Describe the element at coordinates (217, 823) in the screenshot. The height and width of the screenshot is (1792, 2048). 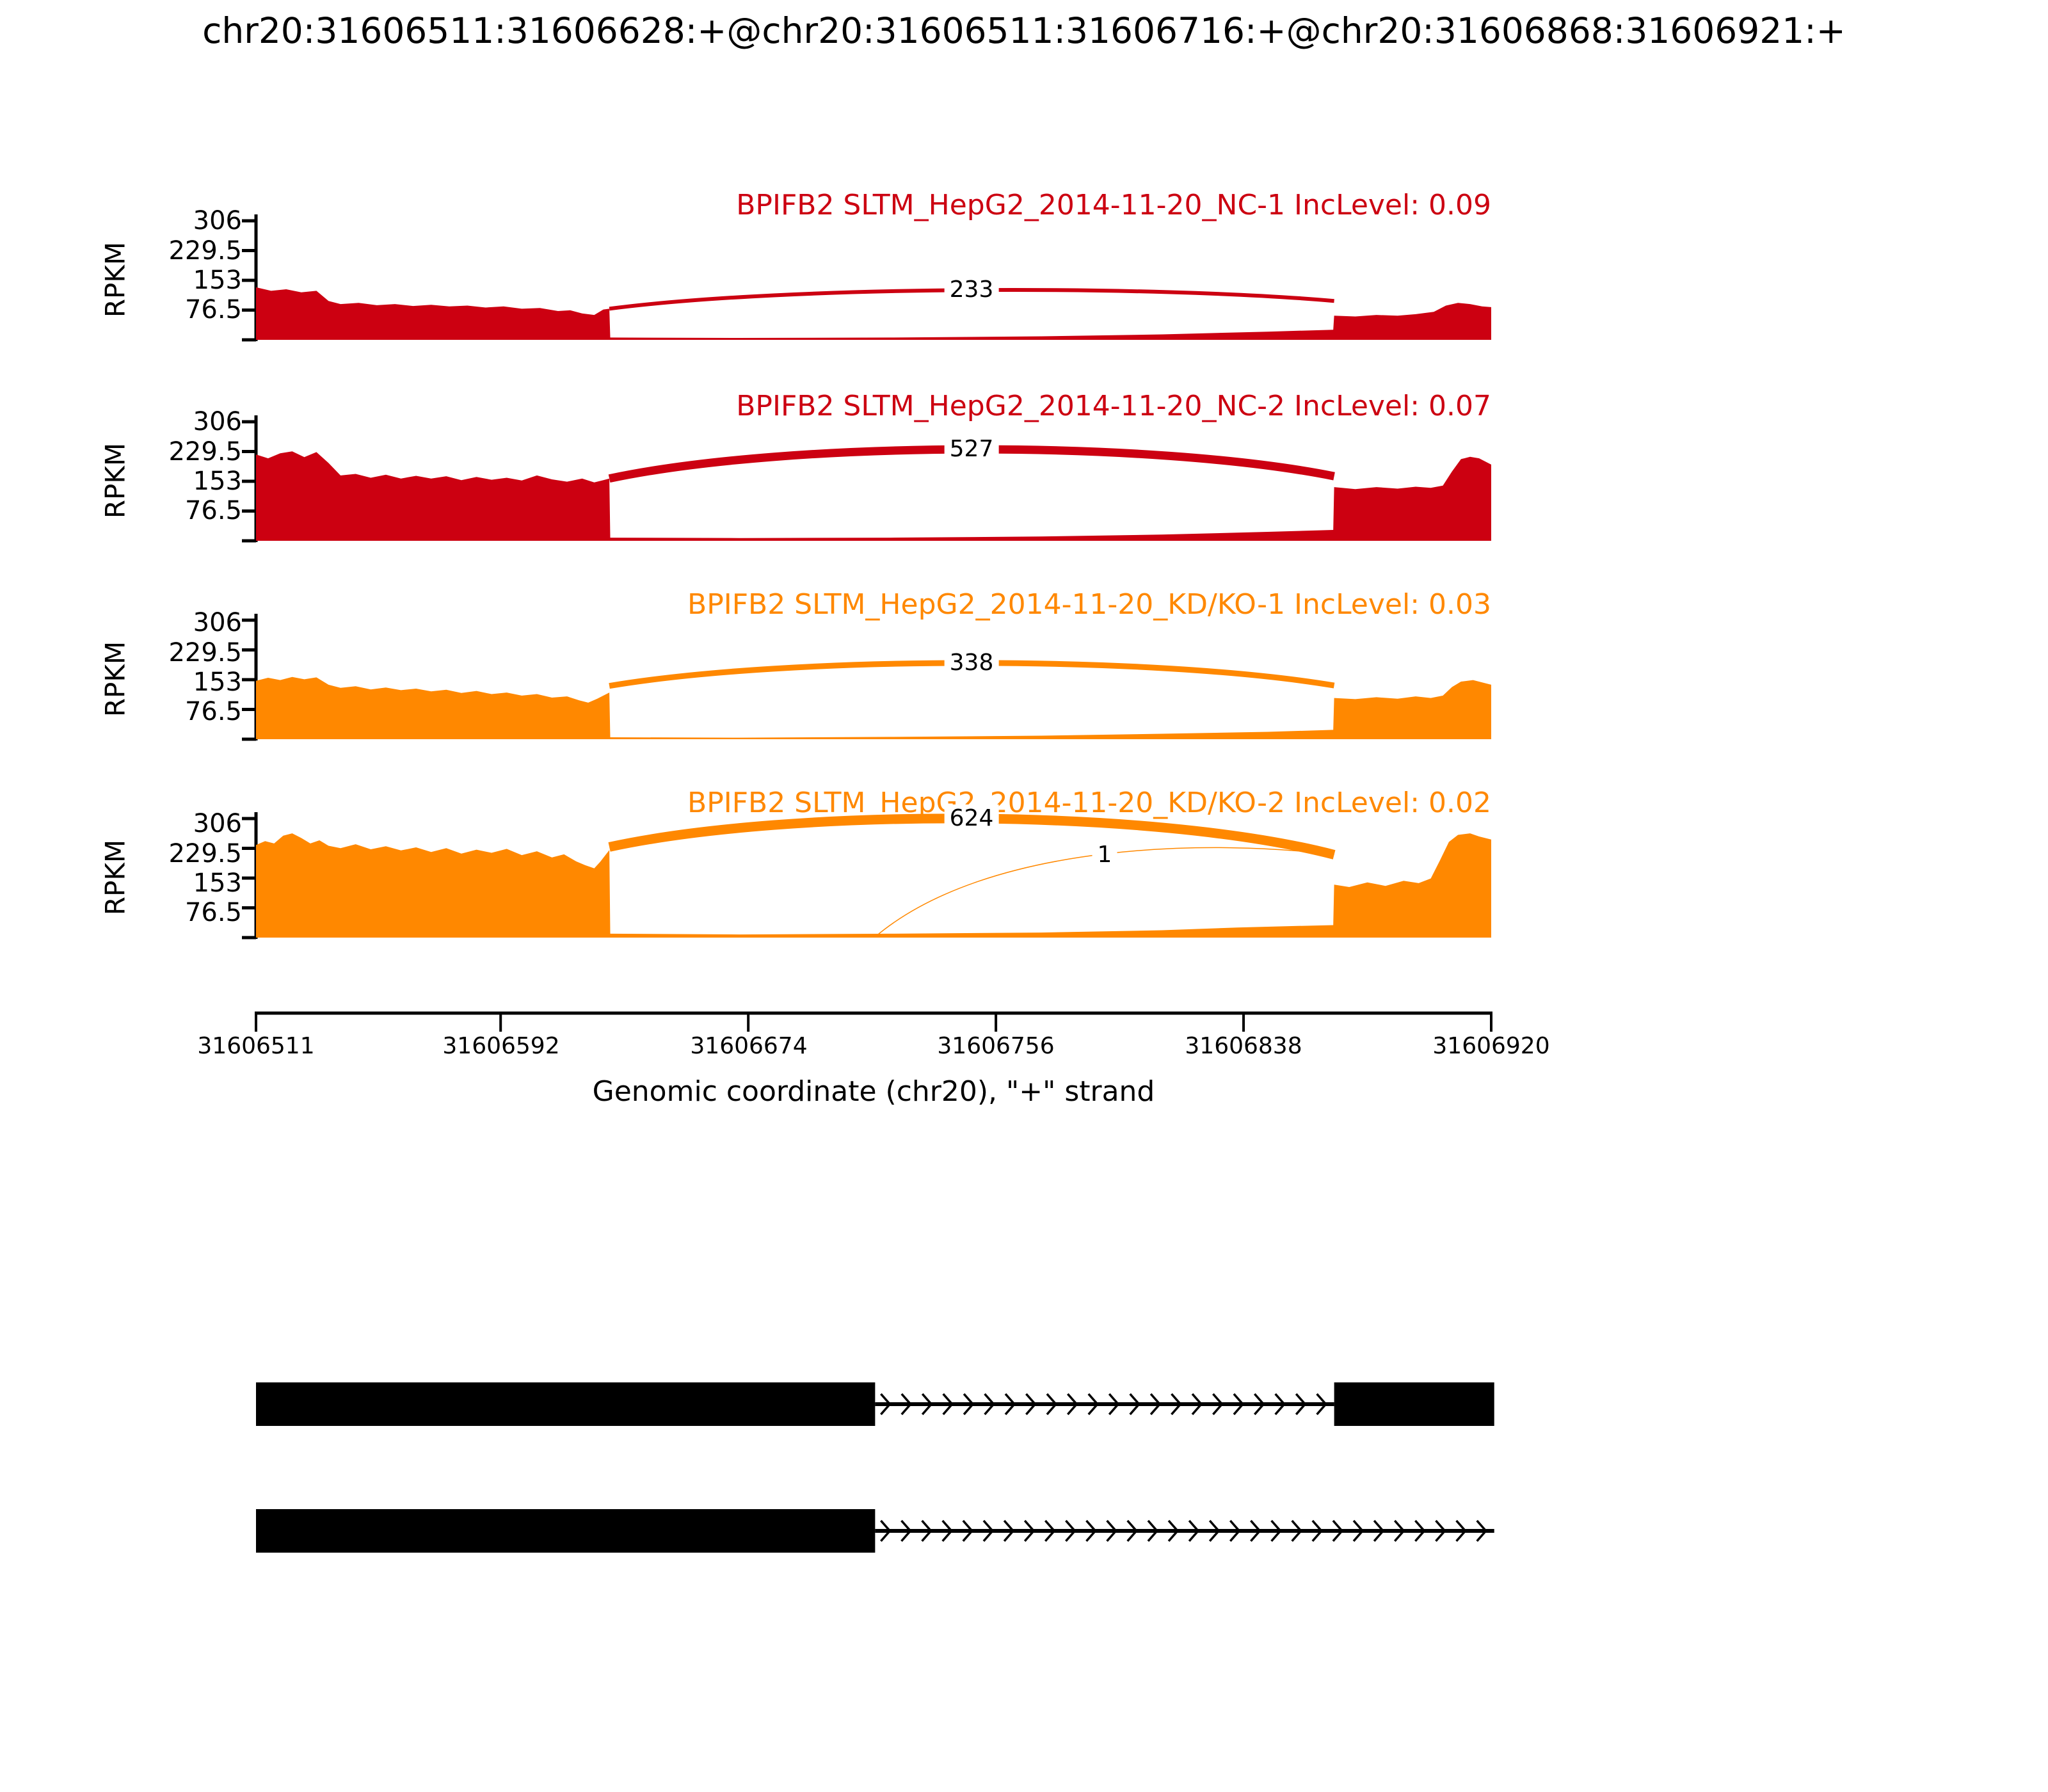
I see `ytick-306-t4: 306` at that location.